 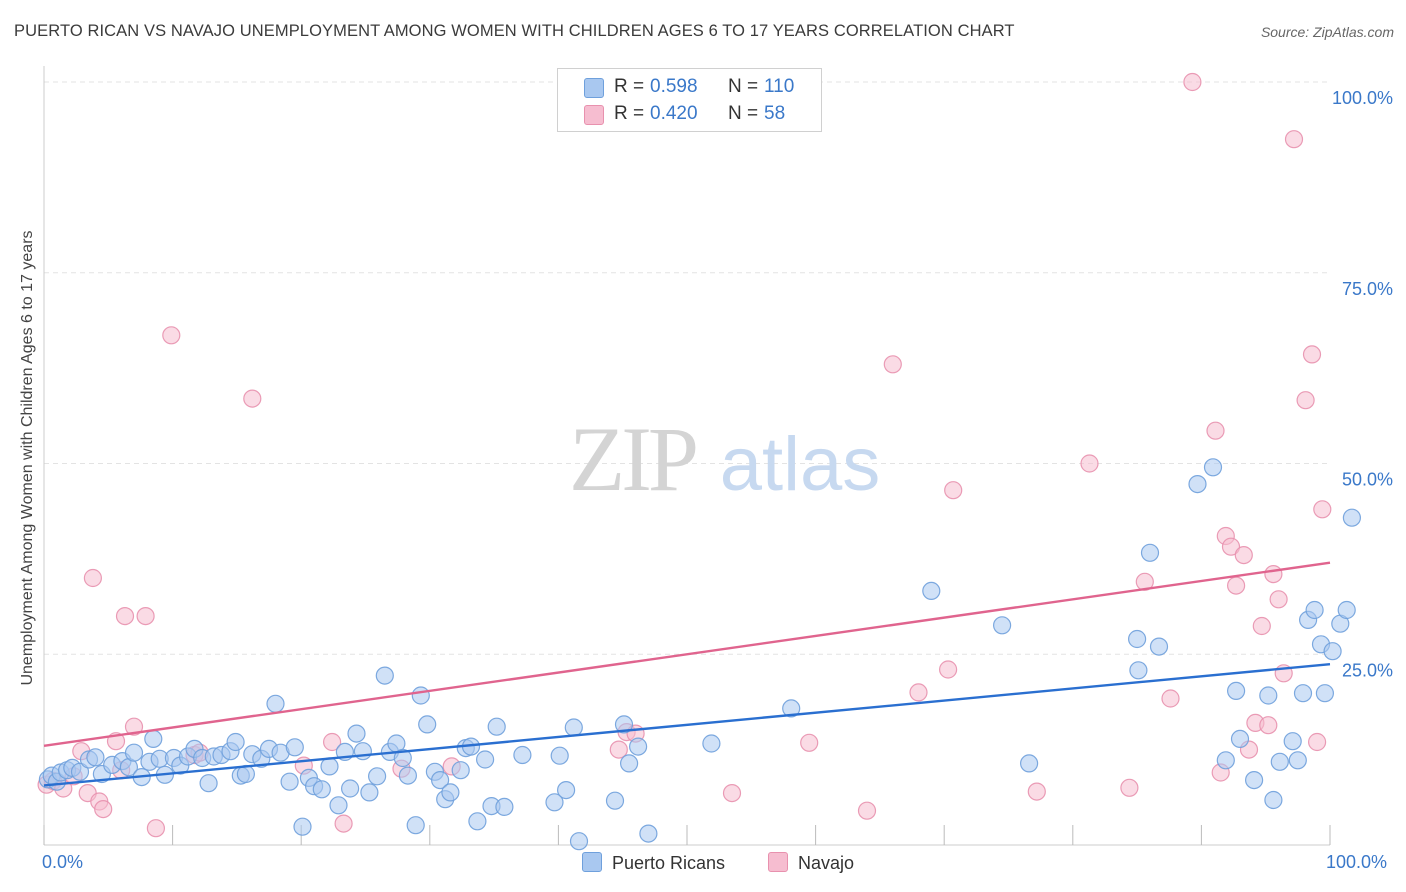 What do you see at coordinates (1362, 384) in the screenshot?
I see `y-tick-labels: 100.0% 75.0% 50.0% 25.0%` at bounding box center [1362, 384].